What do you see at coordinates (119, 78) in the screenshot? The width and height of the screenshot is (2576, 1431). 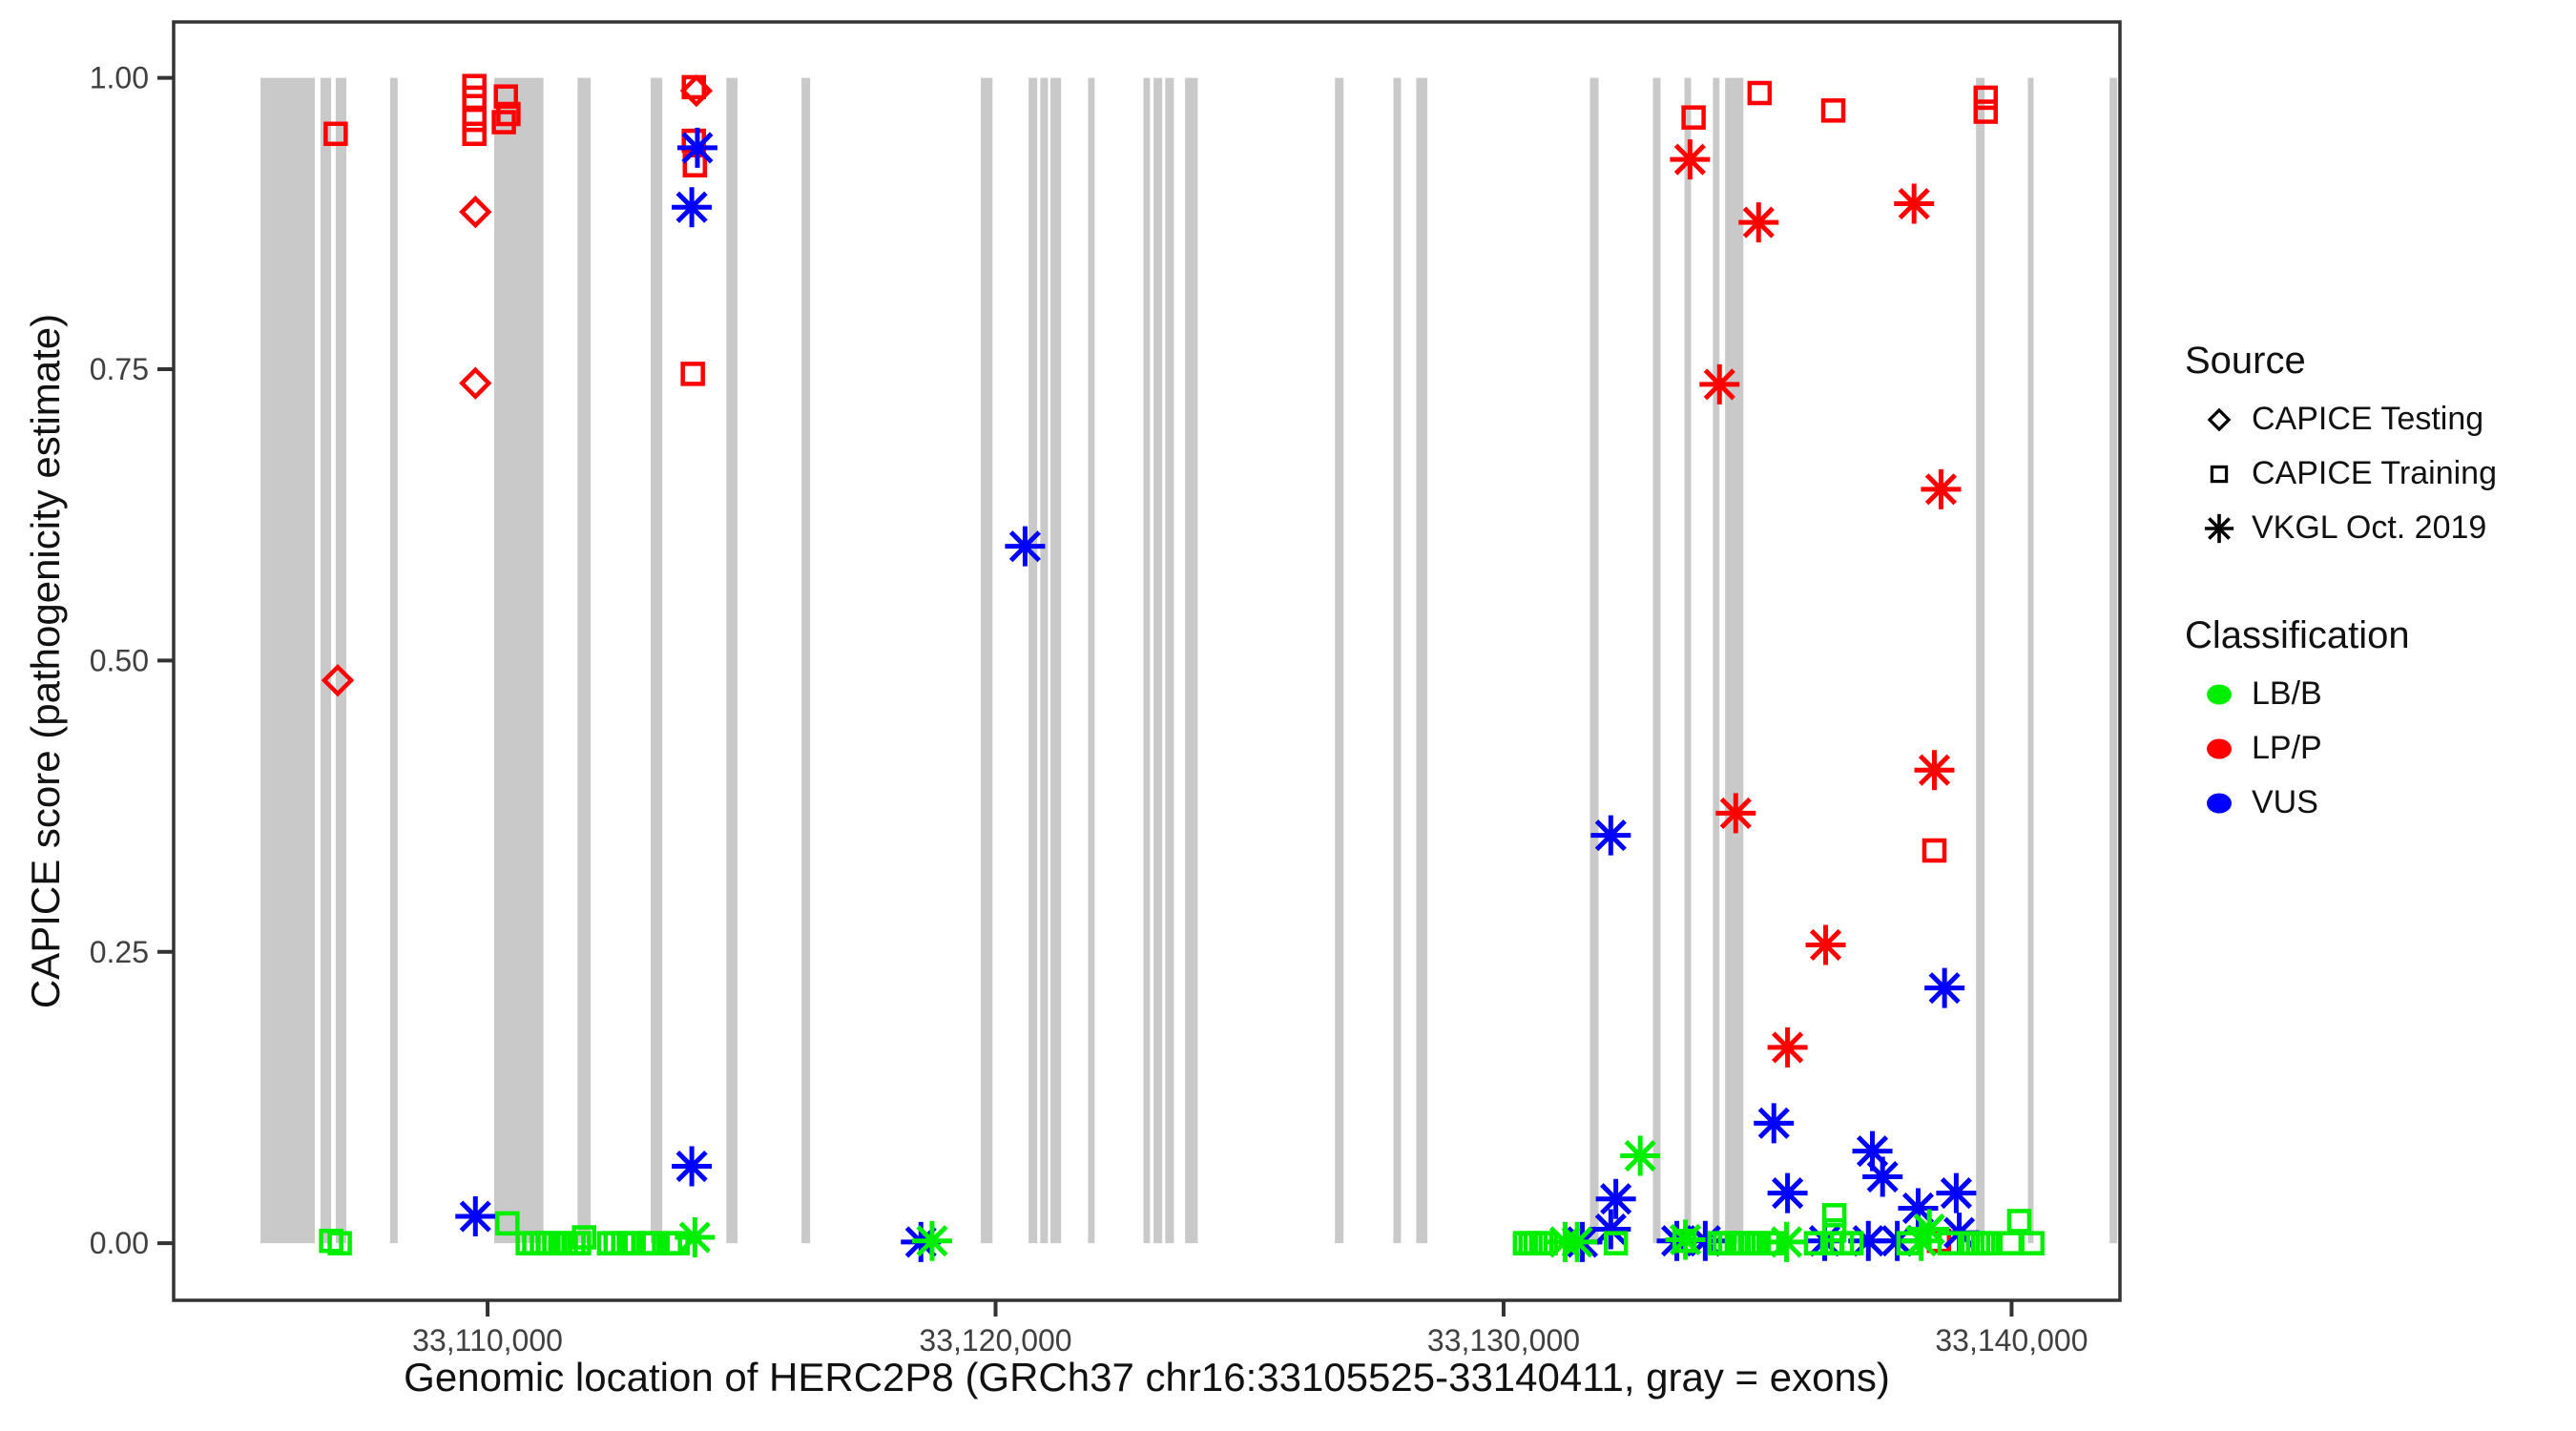 I see `y-tick-label: 1.00` at bounding box center [119, 78].